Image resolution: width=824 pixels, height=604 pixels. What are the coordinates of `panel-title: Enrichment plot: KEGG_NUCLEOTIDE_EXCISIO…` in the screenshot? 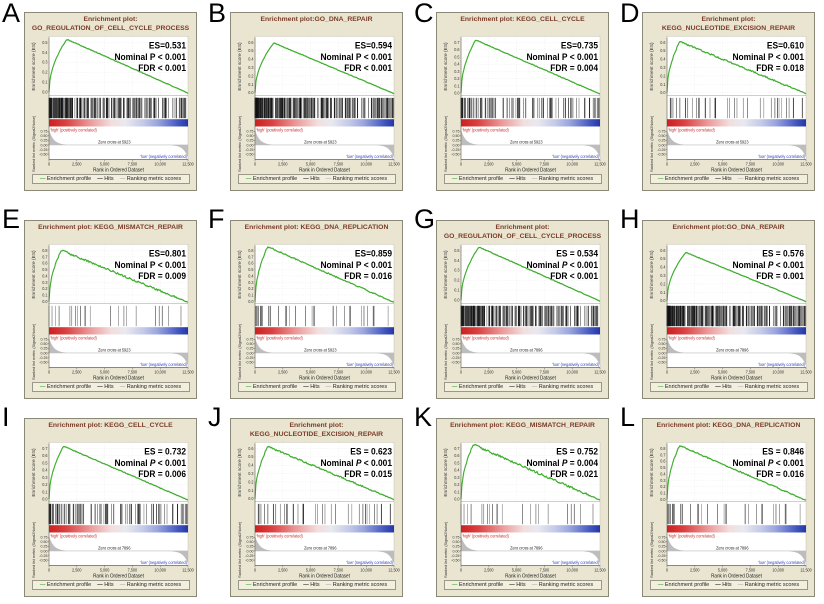 It's located at (728, 25).